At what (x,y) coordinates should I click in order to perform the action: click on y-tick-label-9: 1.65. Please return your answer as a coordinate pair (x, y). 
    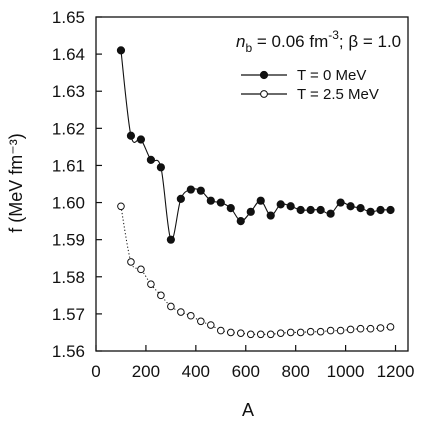
    Looking at the image, I should click on (68, 17).